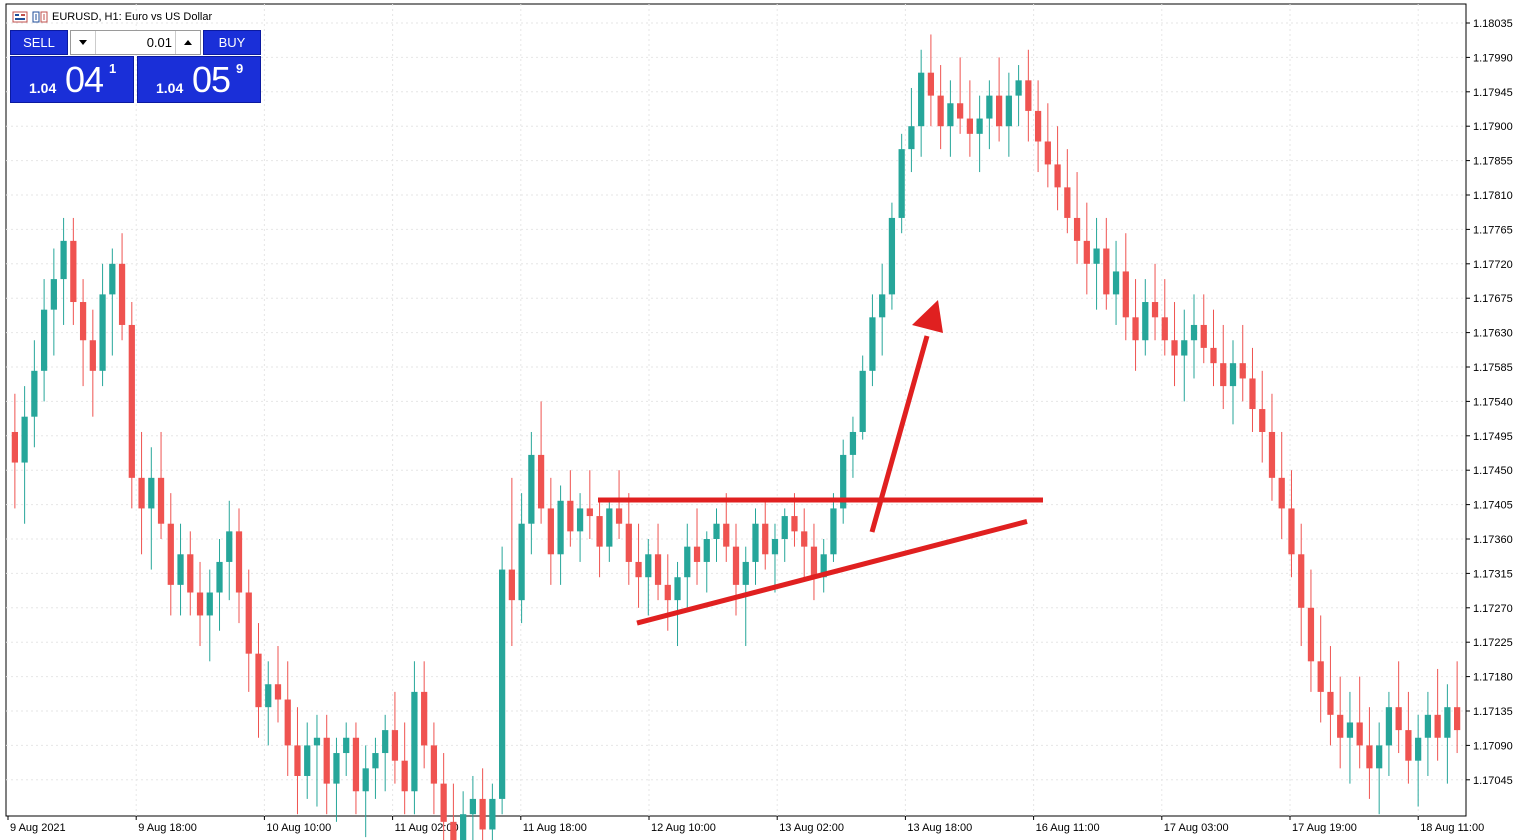  Describe the element at coordinates (132, 17) in the screenshot. I see `chart-title: EURUSD, H1: Euro vs US Dollar` at that location.